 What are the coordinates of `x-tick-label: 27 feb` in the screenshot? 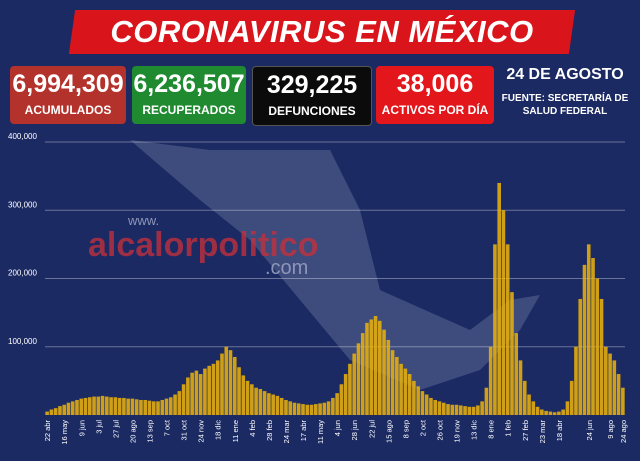 It's located at (525, 430).